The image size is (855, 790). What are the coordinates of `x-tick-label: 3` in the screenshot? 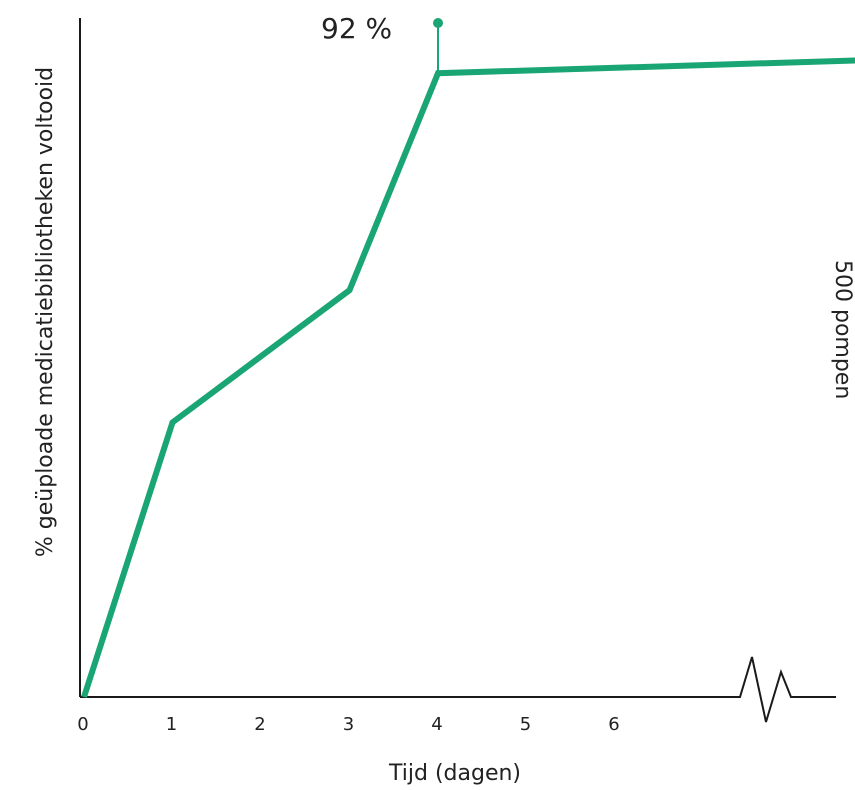 It's located at (348, 724).